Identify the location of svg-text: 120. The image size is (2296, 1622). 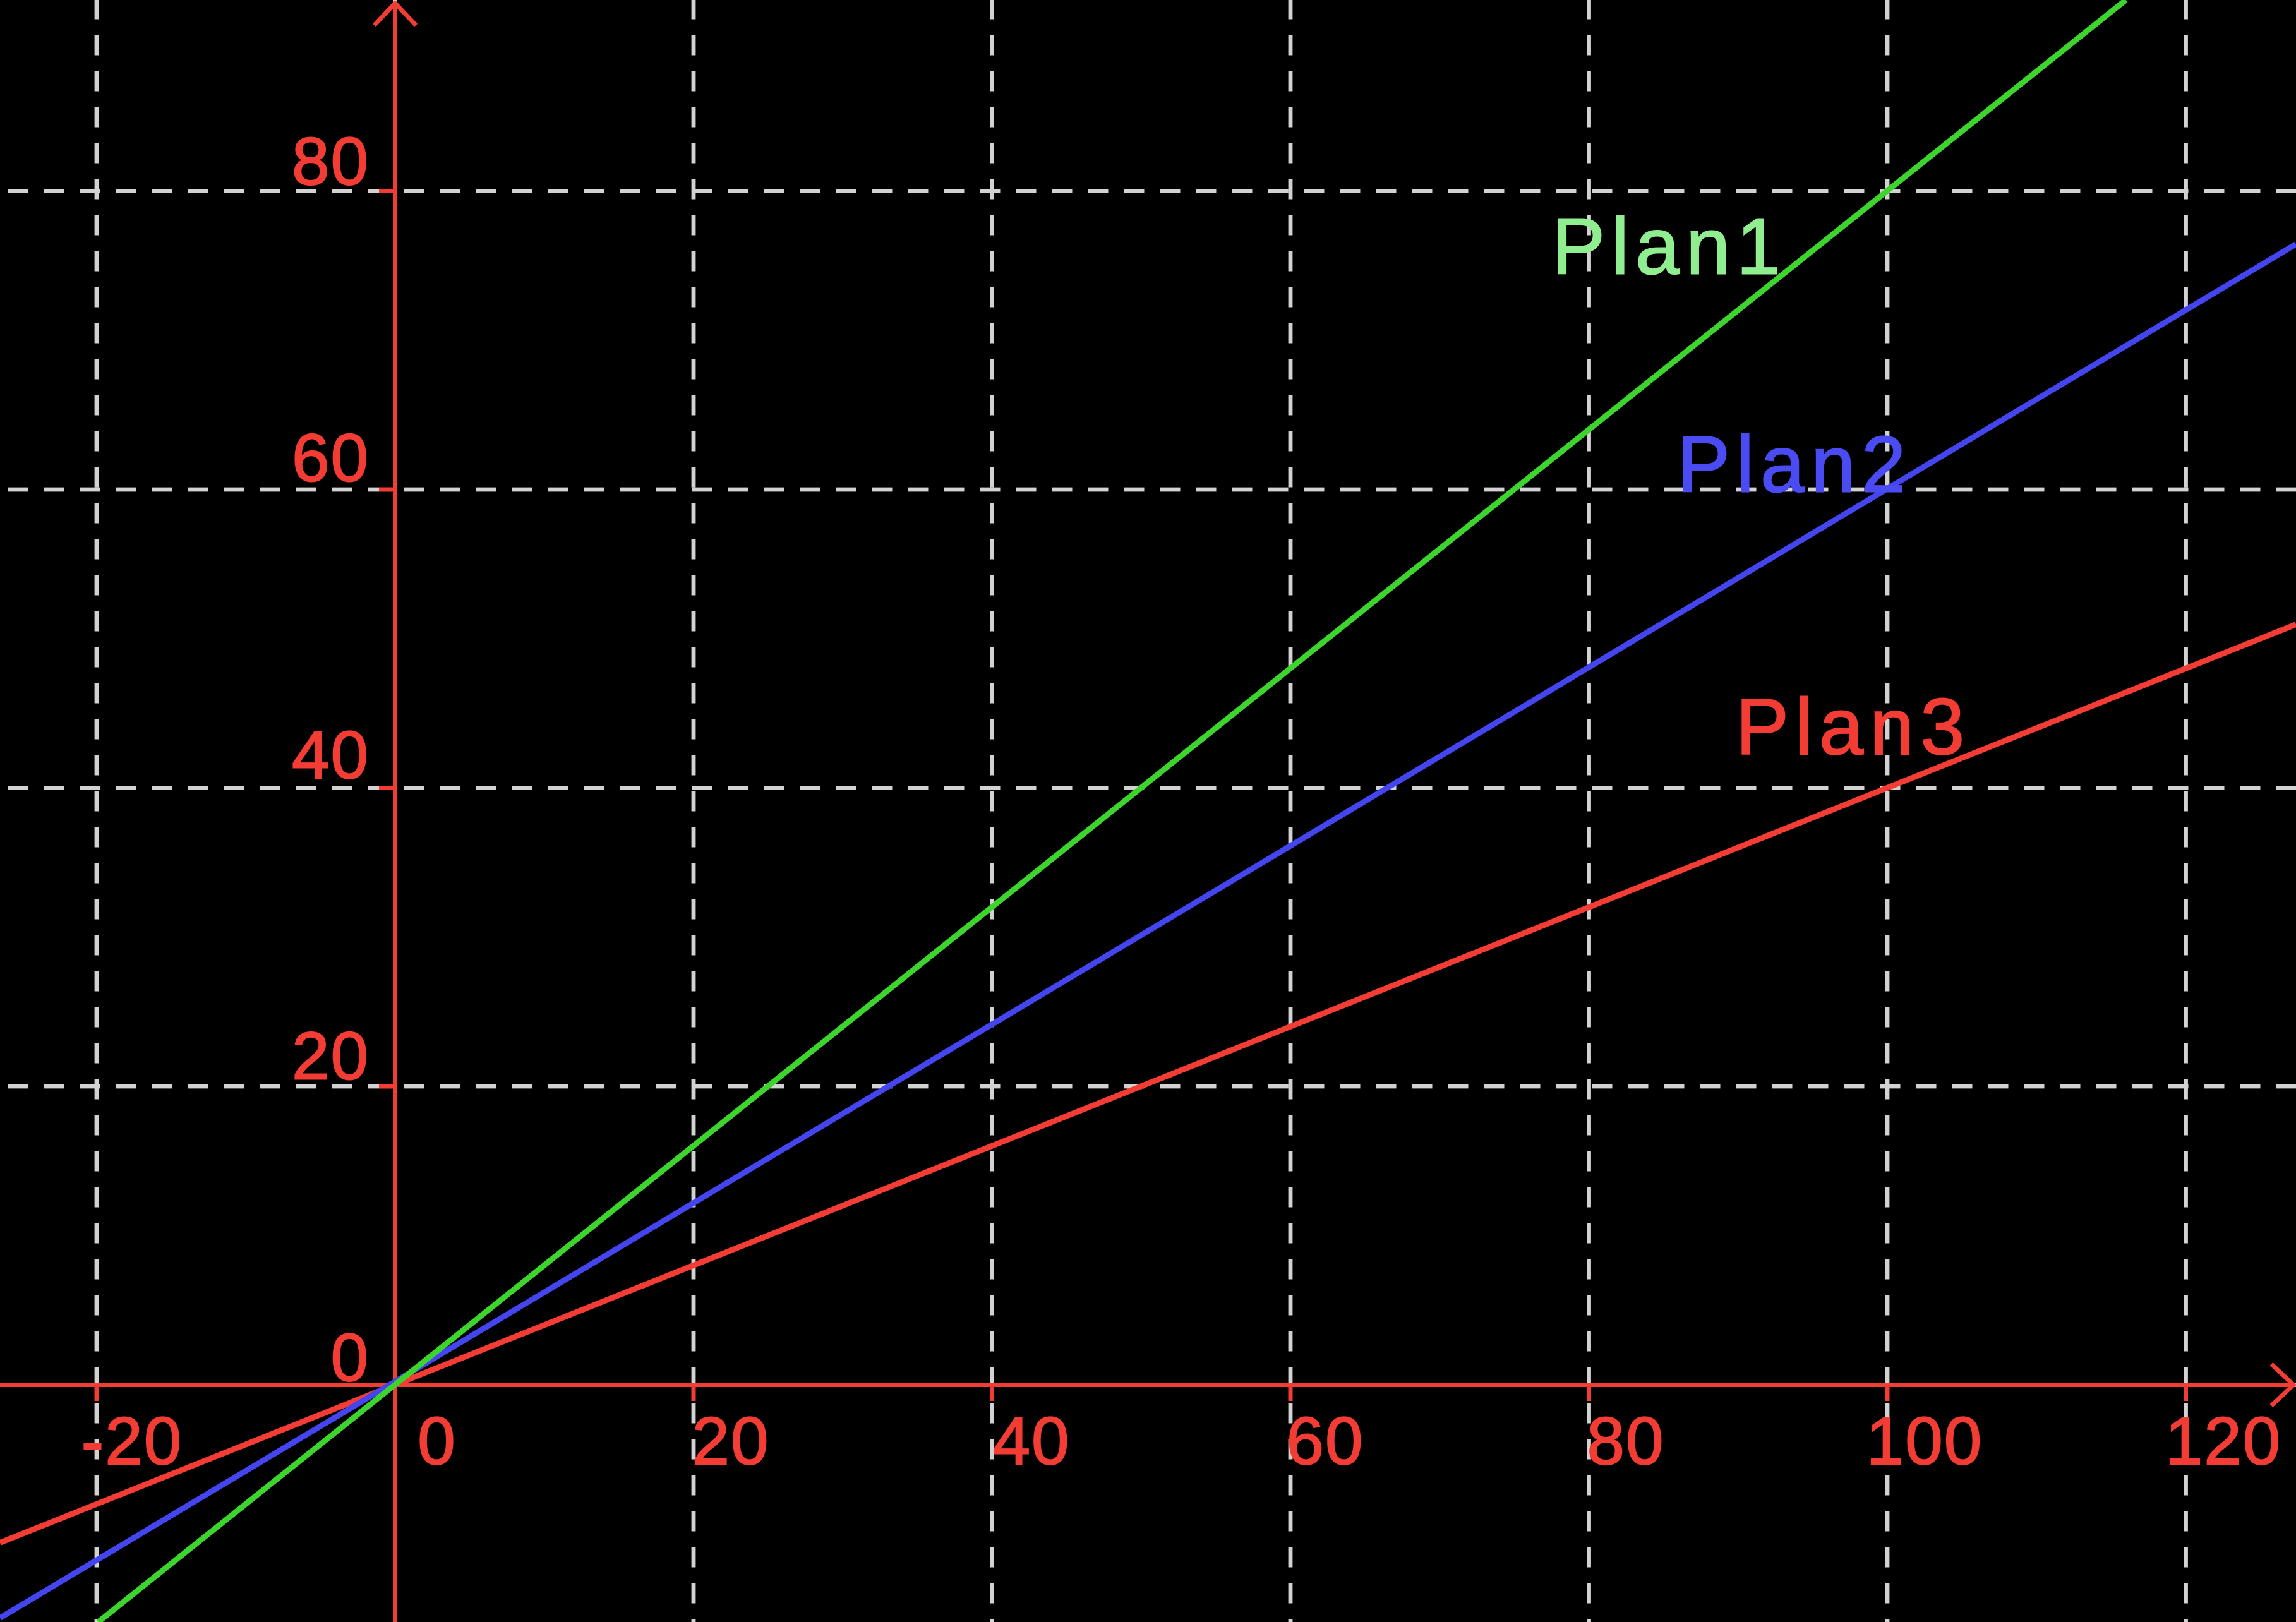
(2223, 1441).